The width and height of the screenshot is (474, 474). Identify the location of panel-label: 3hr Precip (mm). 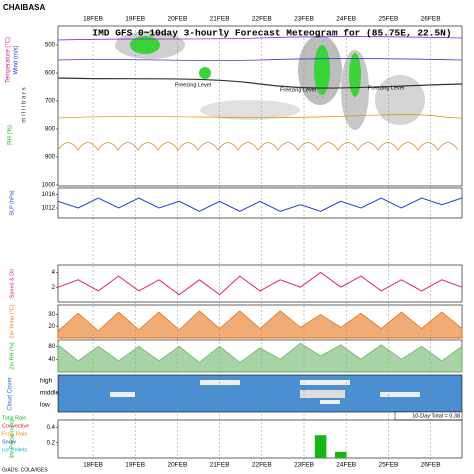
(12, 439).